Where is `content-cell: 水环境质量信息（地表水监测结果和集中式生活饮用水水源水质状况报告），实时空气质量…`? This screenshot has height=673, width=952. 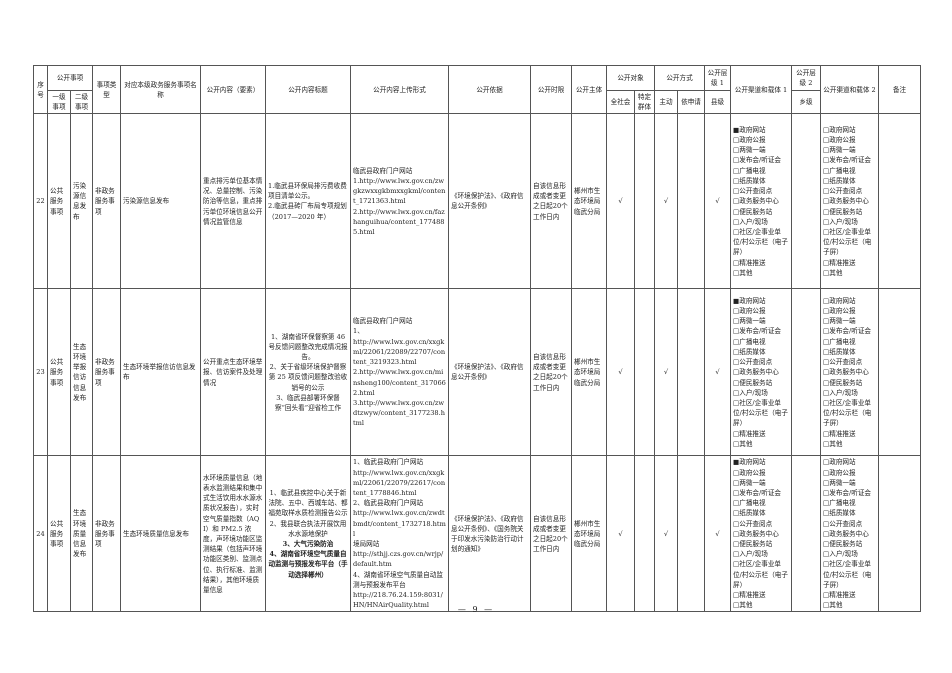
content-cell: 水环境质量信息（地表水监测结果和集中式生活饮用水水源水质状况报告），实时空气质量… is located at coordinates (233, 534).